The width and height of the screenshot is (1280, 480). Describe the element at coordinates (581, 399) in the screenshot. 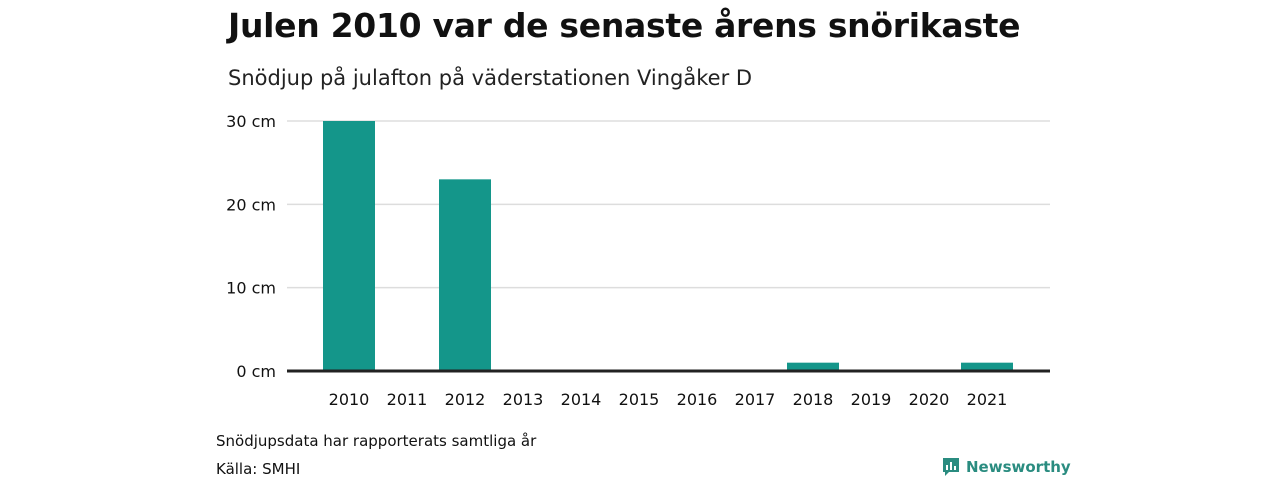

I see `x-tick-label: 2014` at that location.